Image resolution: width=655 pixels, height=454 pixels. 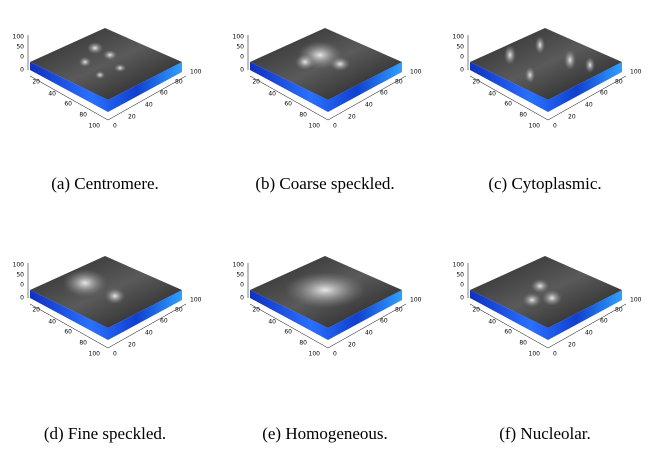 What do you see at coordinates (324, 183) in the screenshot?
I see `subfigure-caption: (b) Coarse speckled.` at bounding box center [324, 183].